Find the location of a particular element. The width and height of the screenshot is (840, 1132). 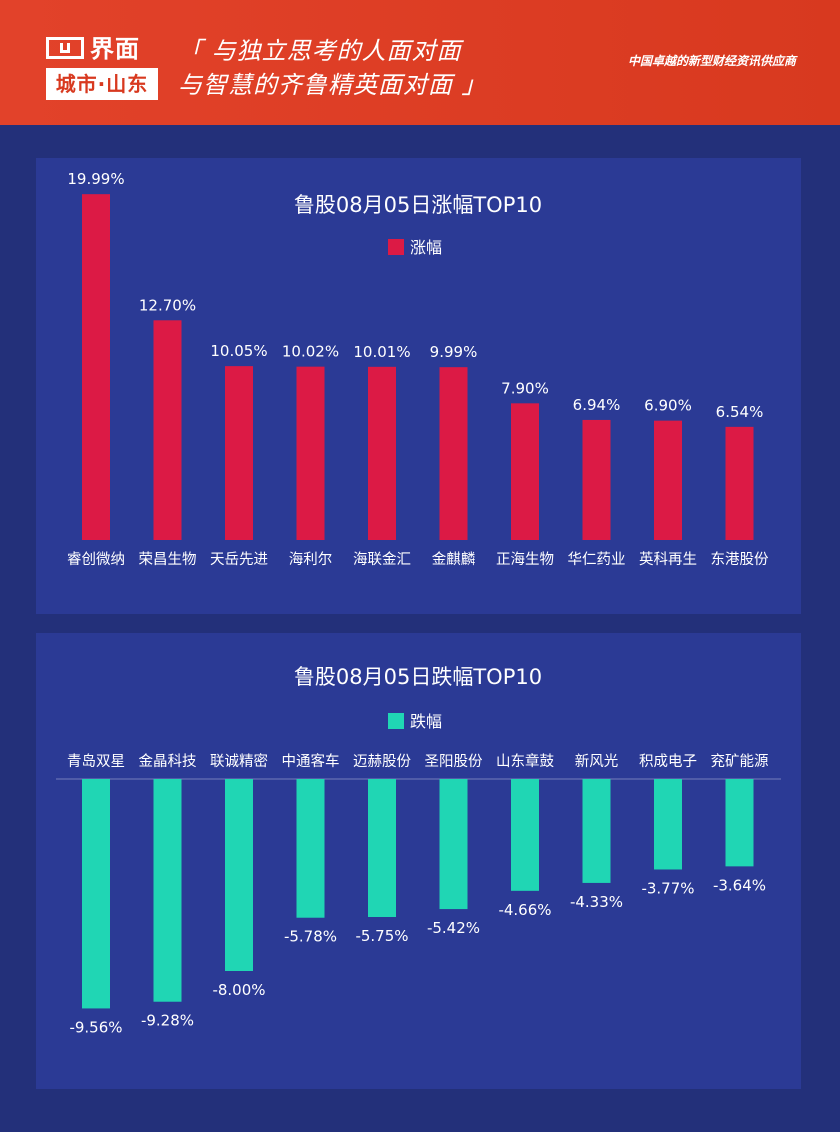

data-label: 10.02% is located at coordinates (310, 352).